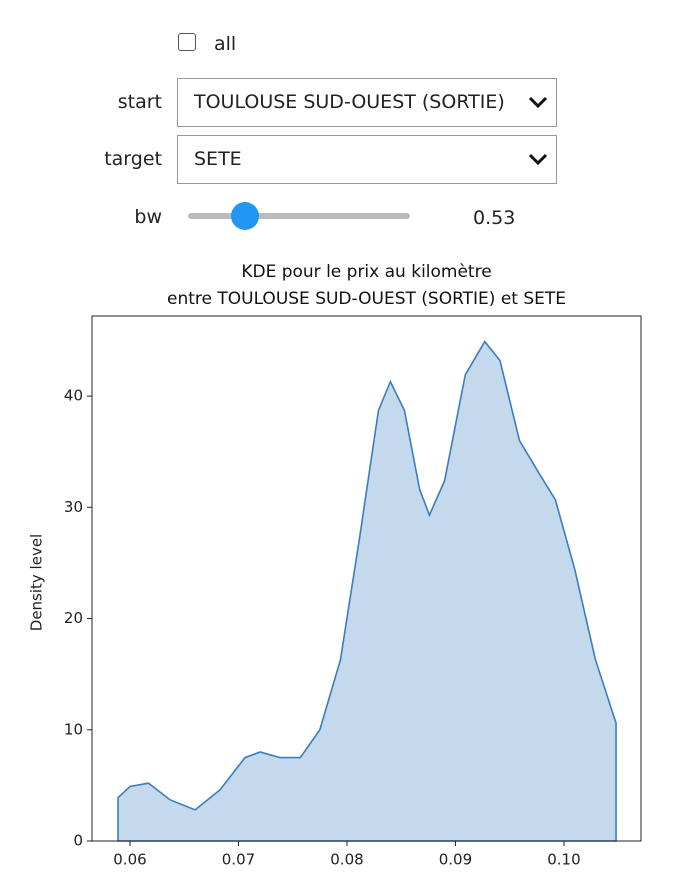 This screenshot has width=691, height=885. What do you see at coordinates (494, 218) in the screenshot?
I see `slider-readout: 0.53` at bounding box center [494, 218].